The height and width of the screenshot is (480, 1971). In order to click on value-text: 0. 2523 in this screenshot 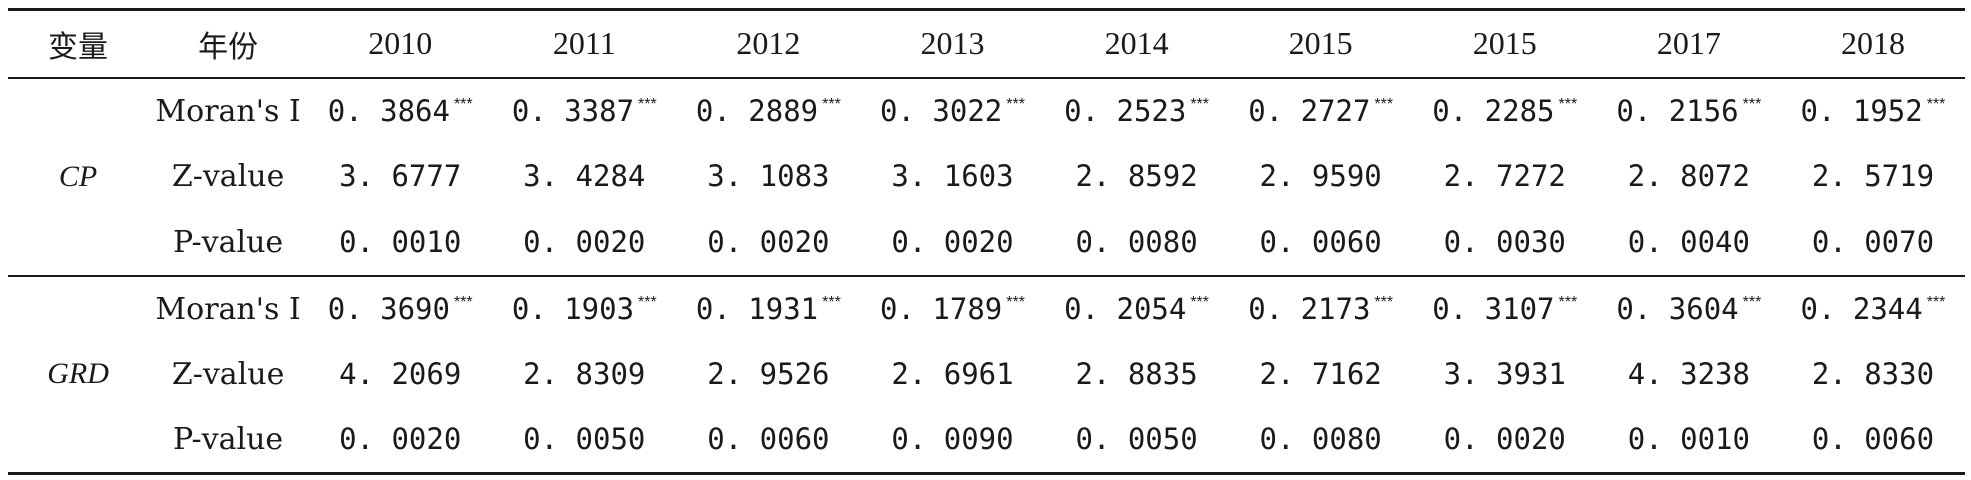, I will do `click(1125, 110)`.